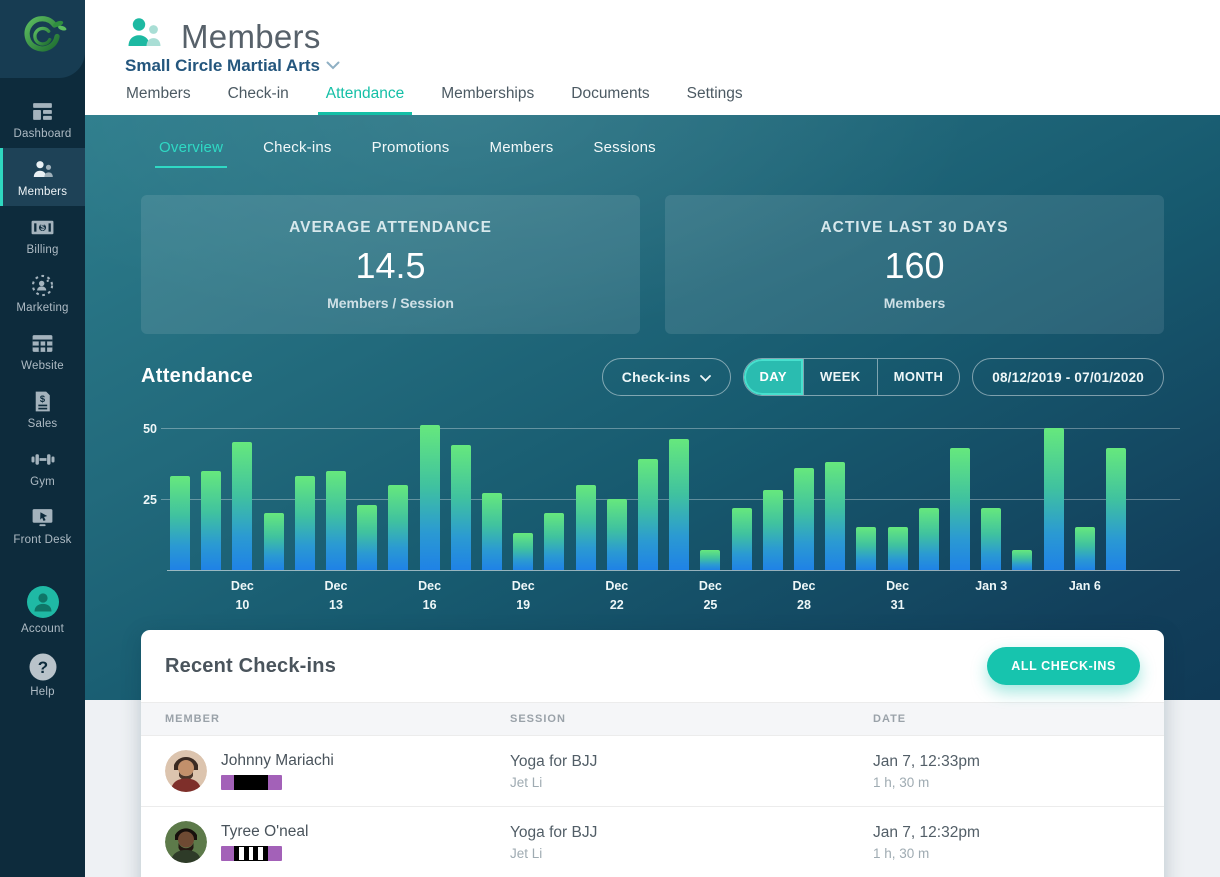 This screenshot has height=877, width=1220. Describe the element at coordinates (42, 692) in the screenshot. I see `sidebar-item-label: Help` at that location.